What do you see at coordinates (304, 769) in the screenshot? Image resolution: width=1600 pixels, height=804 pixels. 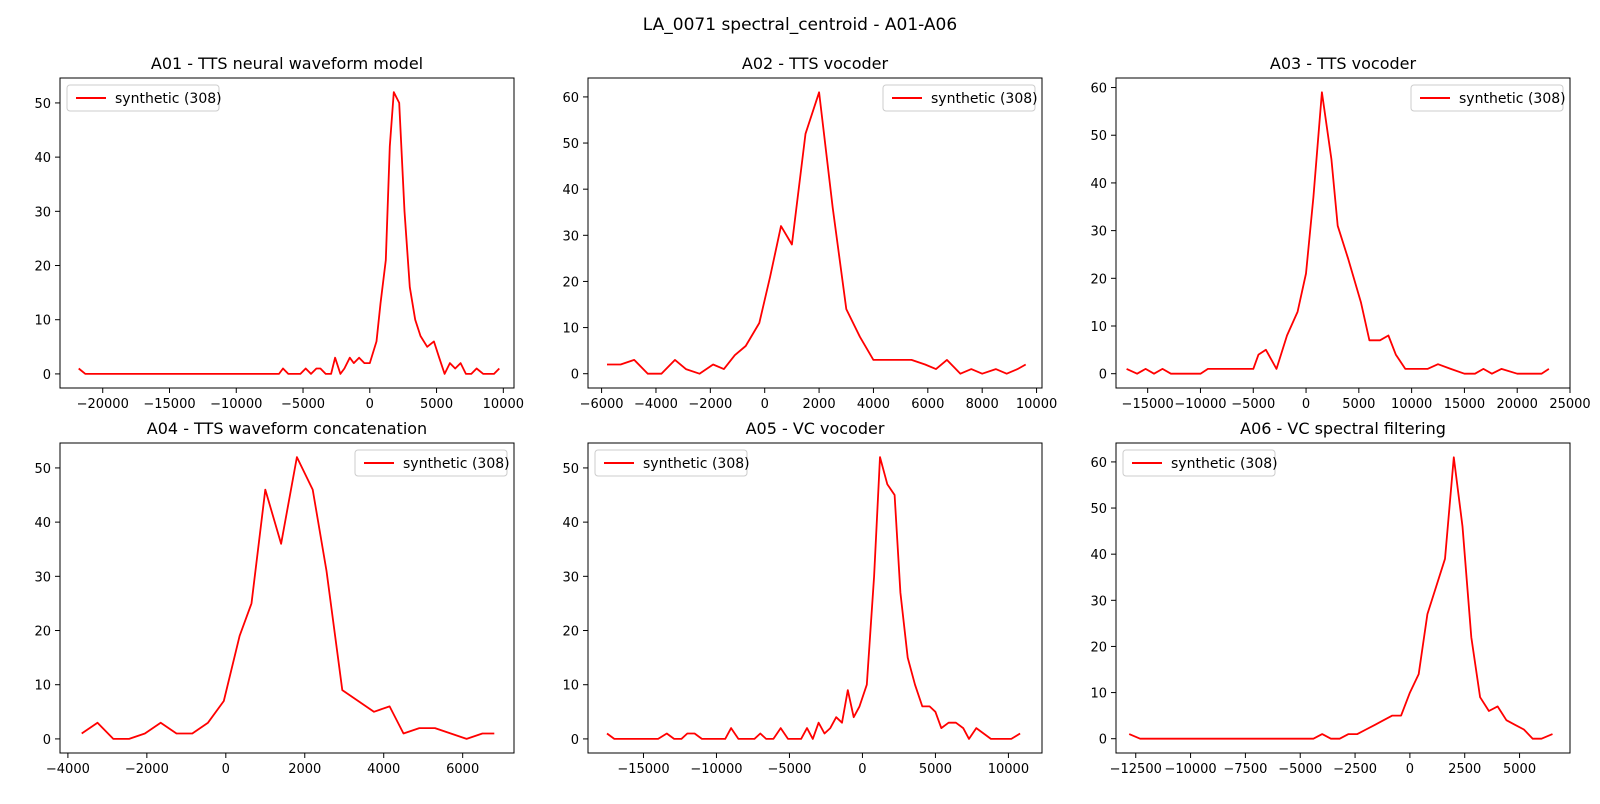 I see `x-tick-label: 2000` at bounding box center [304, 769].